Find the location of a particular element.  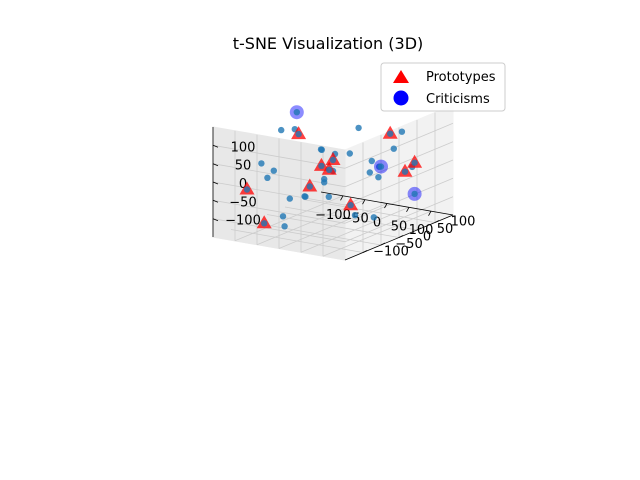

x-tick-label: 100 is located at coordinates (421, 230).